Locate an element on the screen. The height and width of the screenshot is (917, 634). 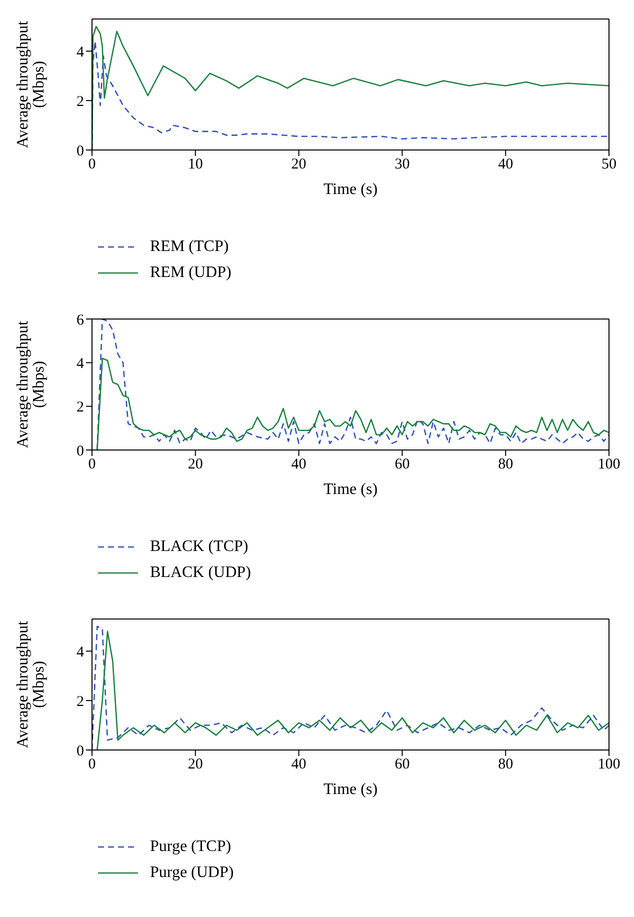
legend-label: Purge (UDP) is located at coordinates (192, 873).